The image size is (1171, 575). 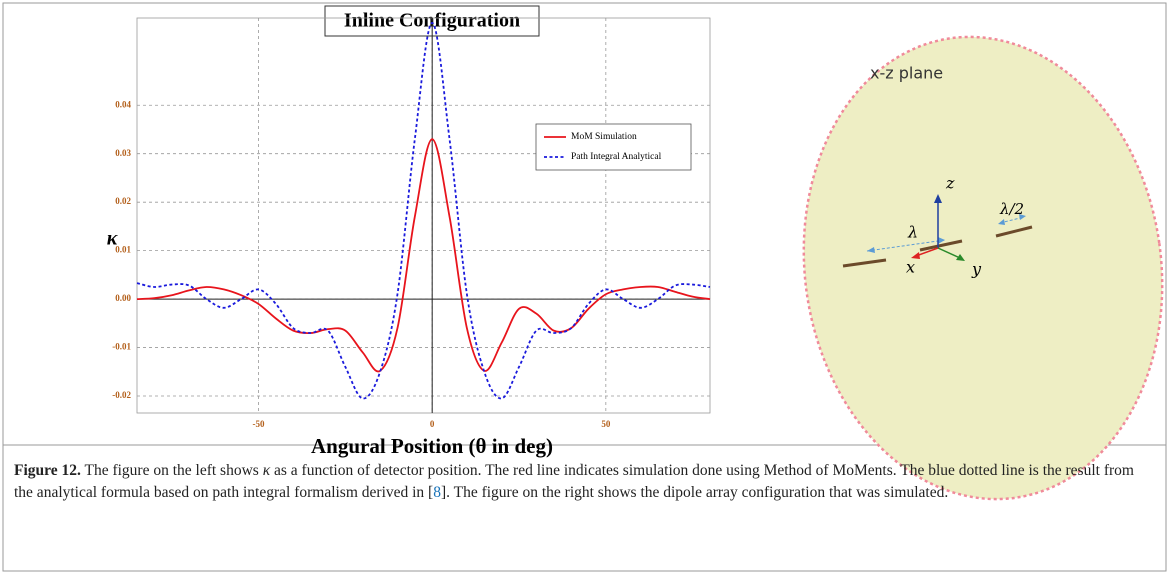 What do you see at coordinates (950, 183) in the screenshot?
I see `axis-label: z` at bounding box center [950, 183].